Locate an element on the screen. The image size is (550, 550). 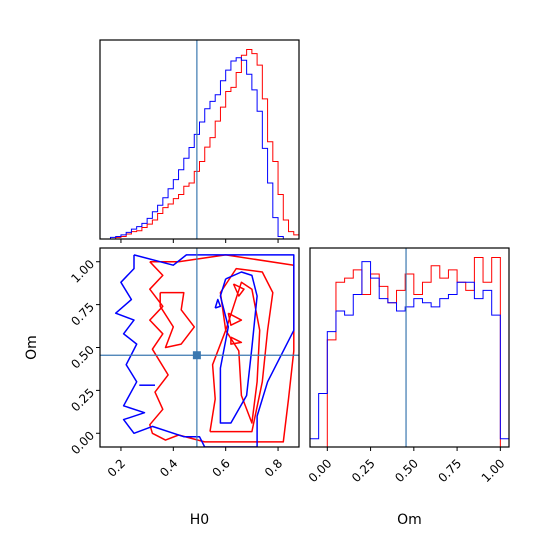
om-hist-xtick-label-4: 1.00 is located at coordinates (493, 470).